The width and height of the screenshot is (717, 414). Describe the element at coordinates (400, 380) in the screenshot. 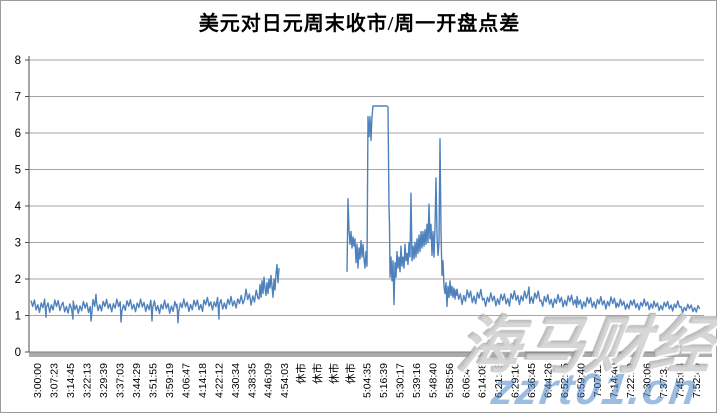

I see `x-tick-label: 5:30:17` at that location.